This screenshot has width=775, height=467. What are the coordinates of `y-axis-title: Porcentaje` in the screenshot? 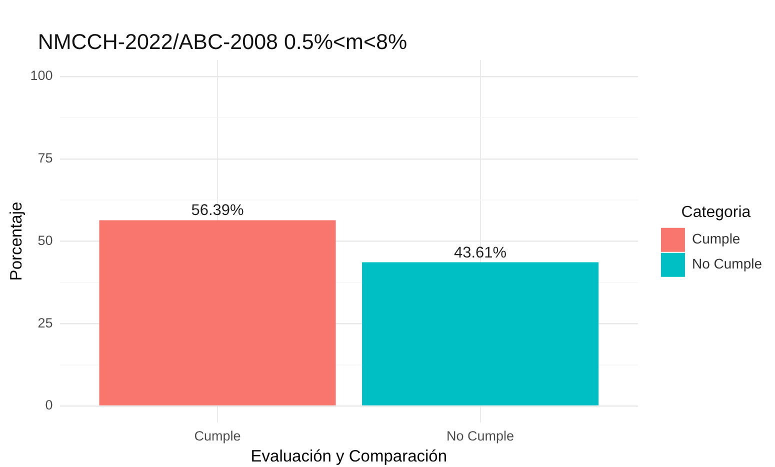 It's located at (16, 241).